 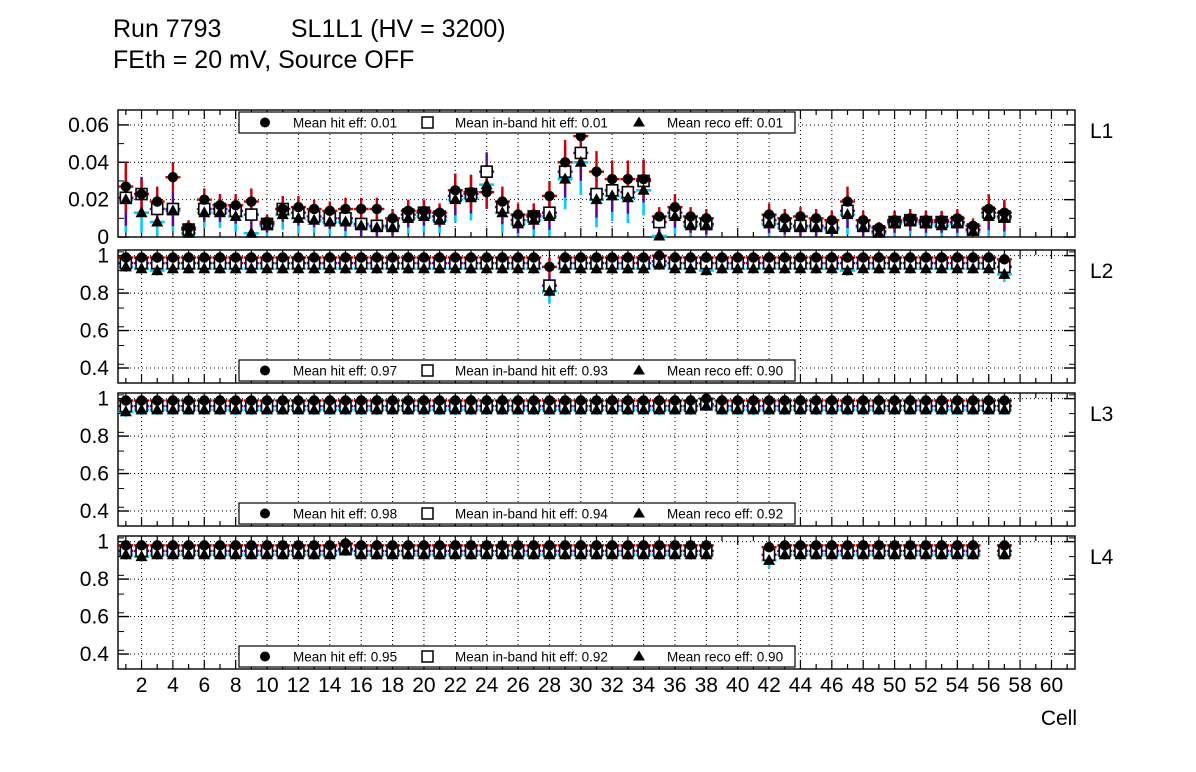 I want to click on legend-label-hit: Mean hit eff: 0.95, so click(x=345, y=657).